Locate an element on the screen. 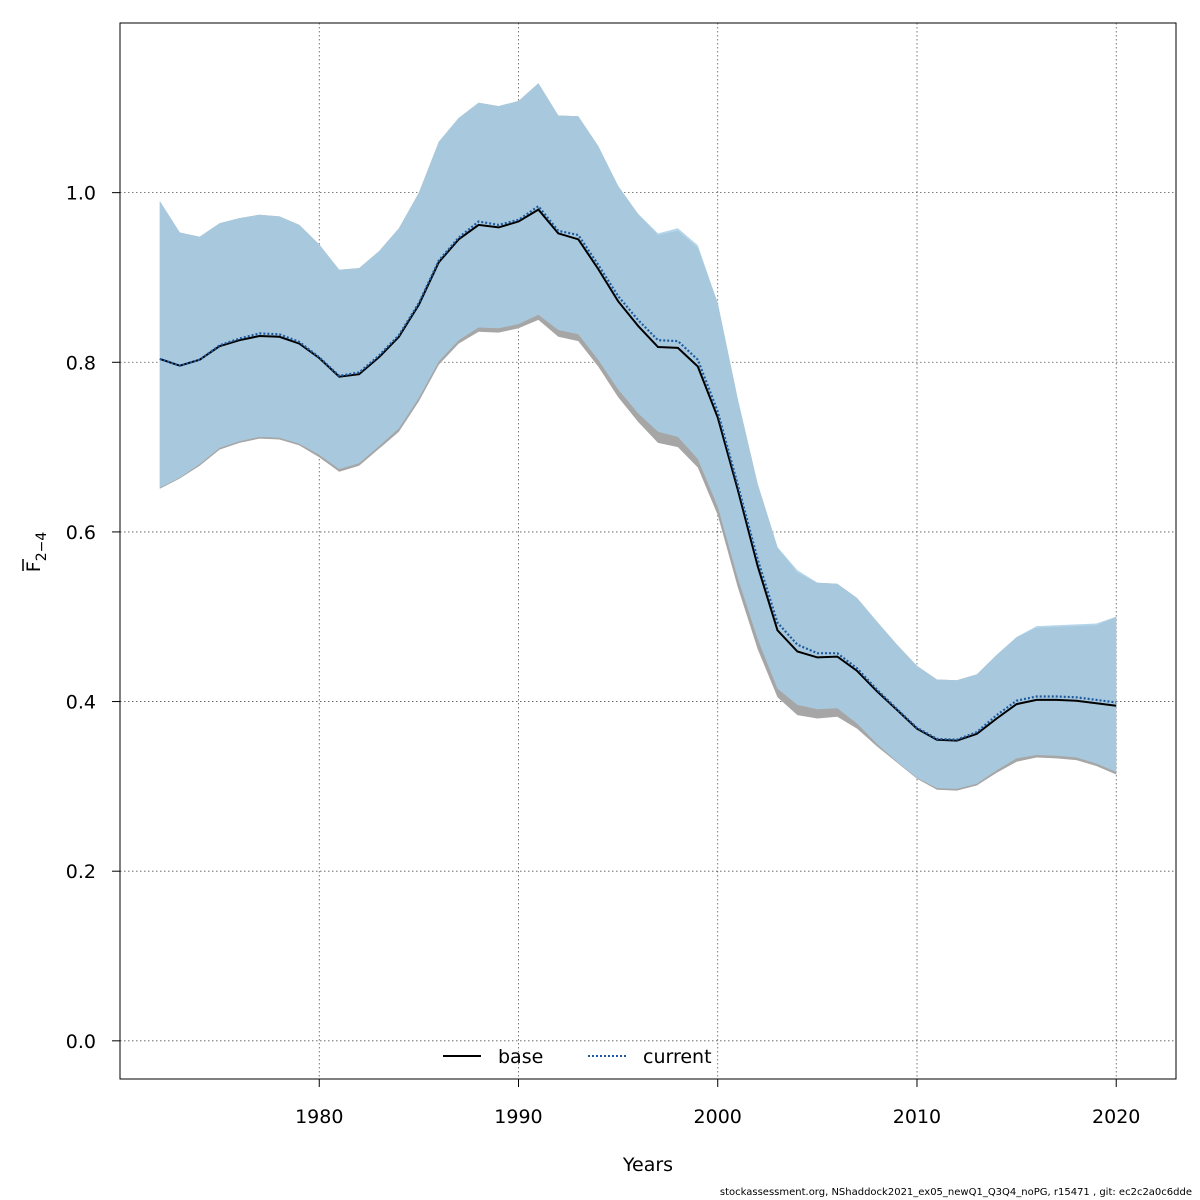 This screenshot has height=1200, width=1200. y-axis-title: F2−4 is located at coordinates (36, 552).